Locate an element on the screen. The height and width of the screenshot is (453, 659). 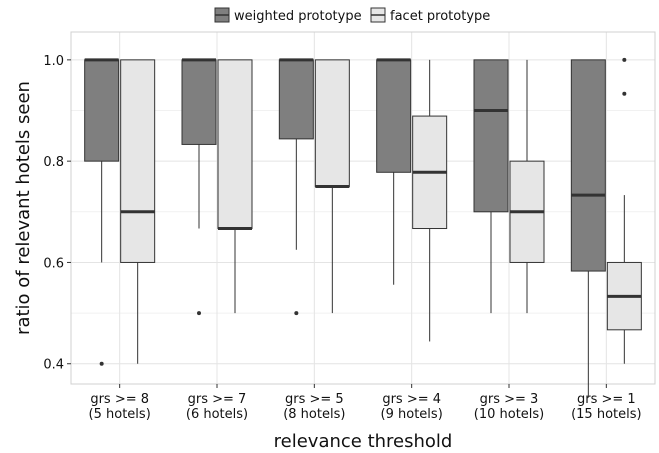
x-tick-label-count: (9 hotels) is located at coordinates (412, 414).